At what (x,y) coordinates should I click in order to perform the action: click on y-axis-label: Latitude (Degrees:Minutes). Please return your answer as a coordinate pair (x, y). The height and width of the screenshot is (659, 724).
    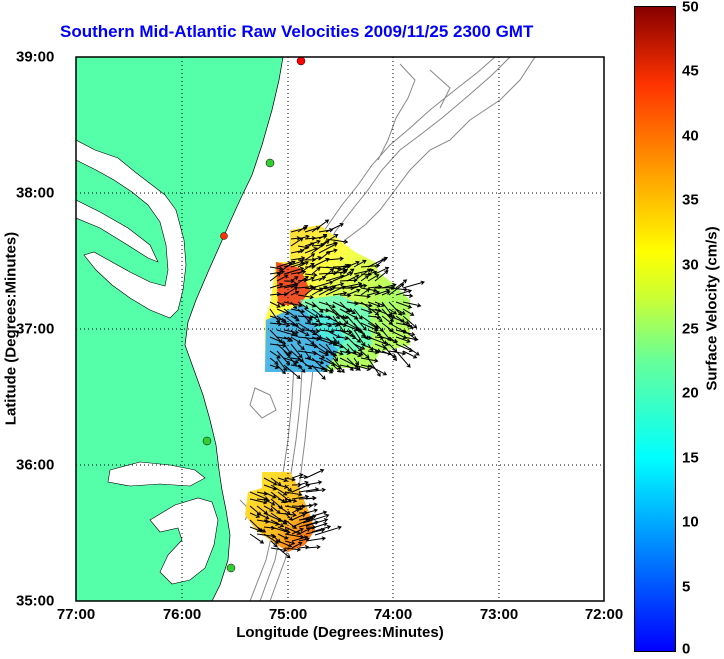
    Looking at the image, I should click on (11, 328).